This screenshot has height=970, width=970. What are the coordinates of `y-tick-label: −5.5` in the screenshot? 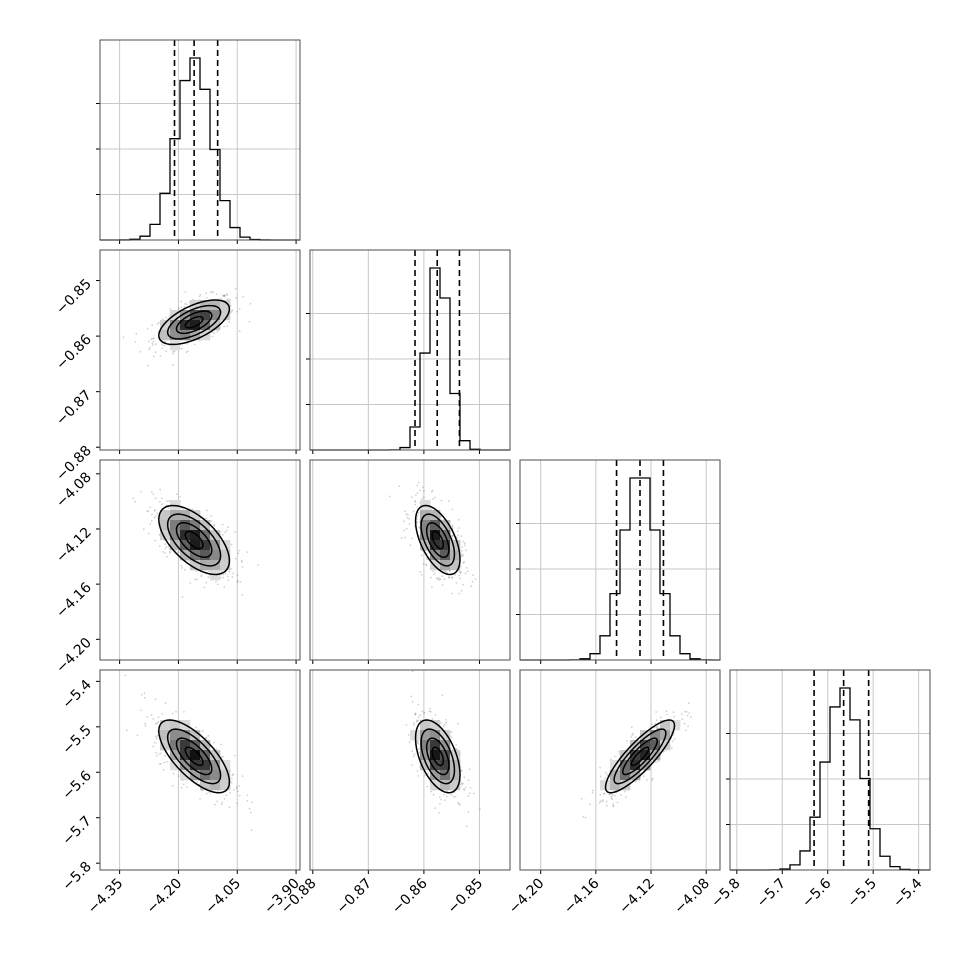 It's located at (76, 739).